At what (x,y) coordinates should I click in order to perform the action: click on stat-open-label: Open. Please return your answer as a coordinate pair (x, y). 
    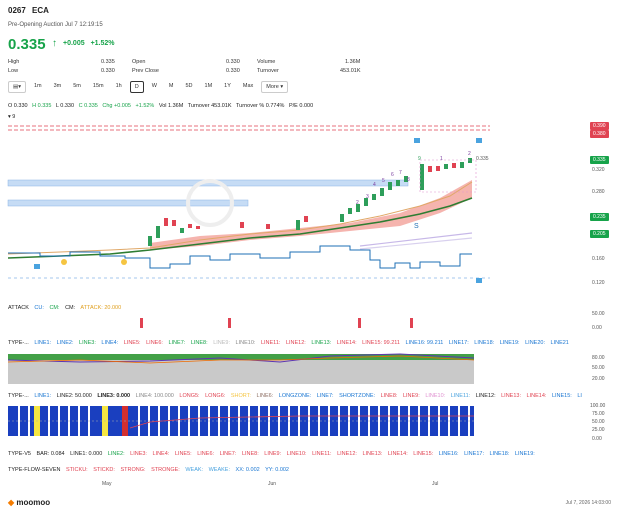
    Looking at the image, I should click on (139, 62).